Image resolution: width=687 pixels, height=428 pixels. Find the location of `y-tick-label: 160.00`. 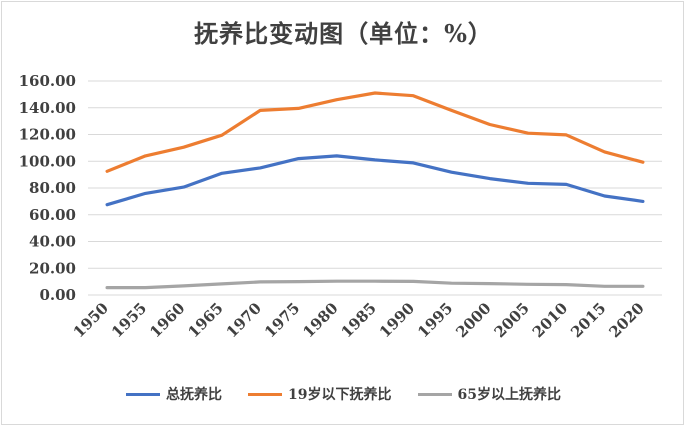

y-tick-label: 160.00 is located at coordinates (47, 81).